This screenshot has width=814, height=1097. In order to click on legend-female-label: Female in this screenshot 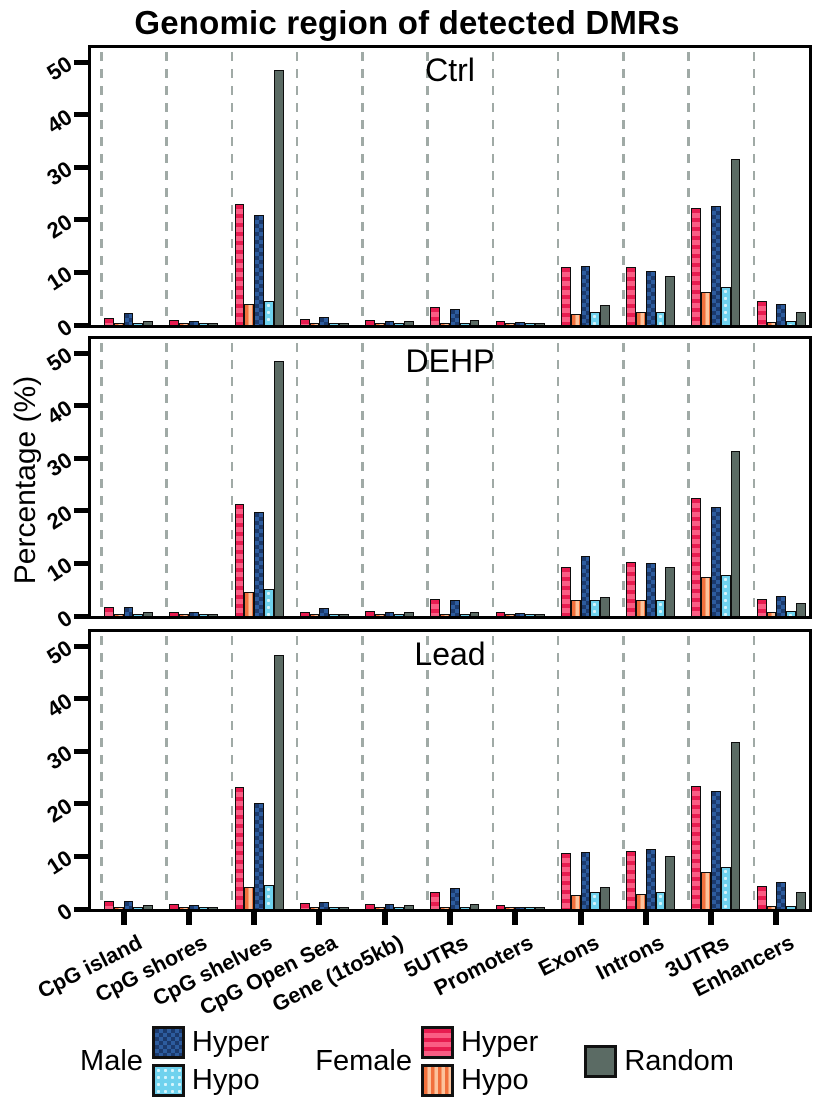, I will do `click(363, 1061)`.